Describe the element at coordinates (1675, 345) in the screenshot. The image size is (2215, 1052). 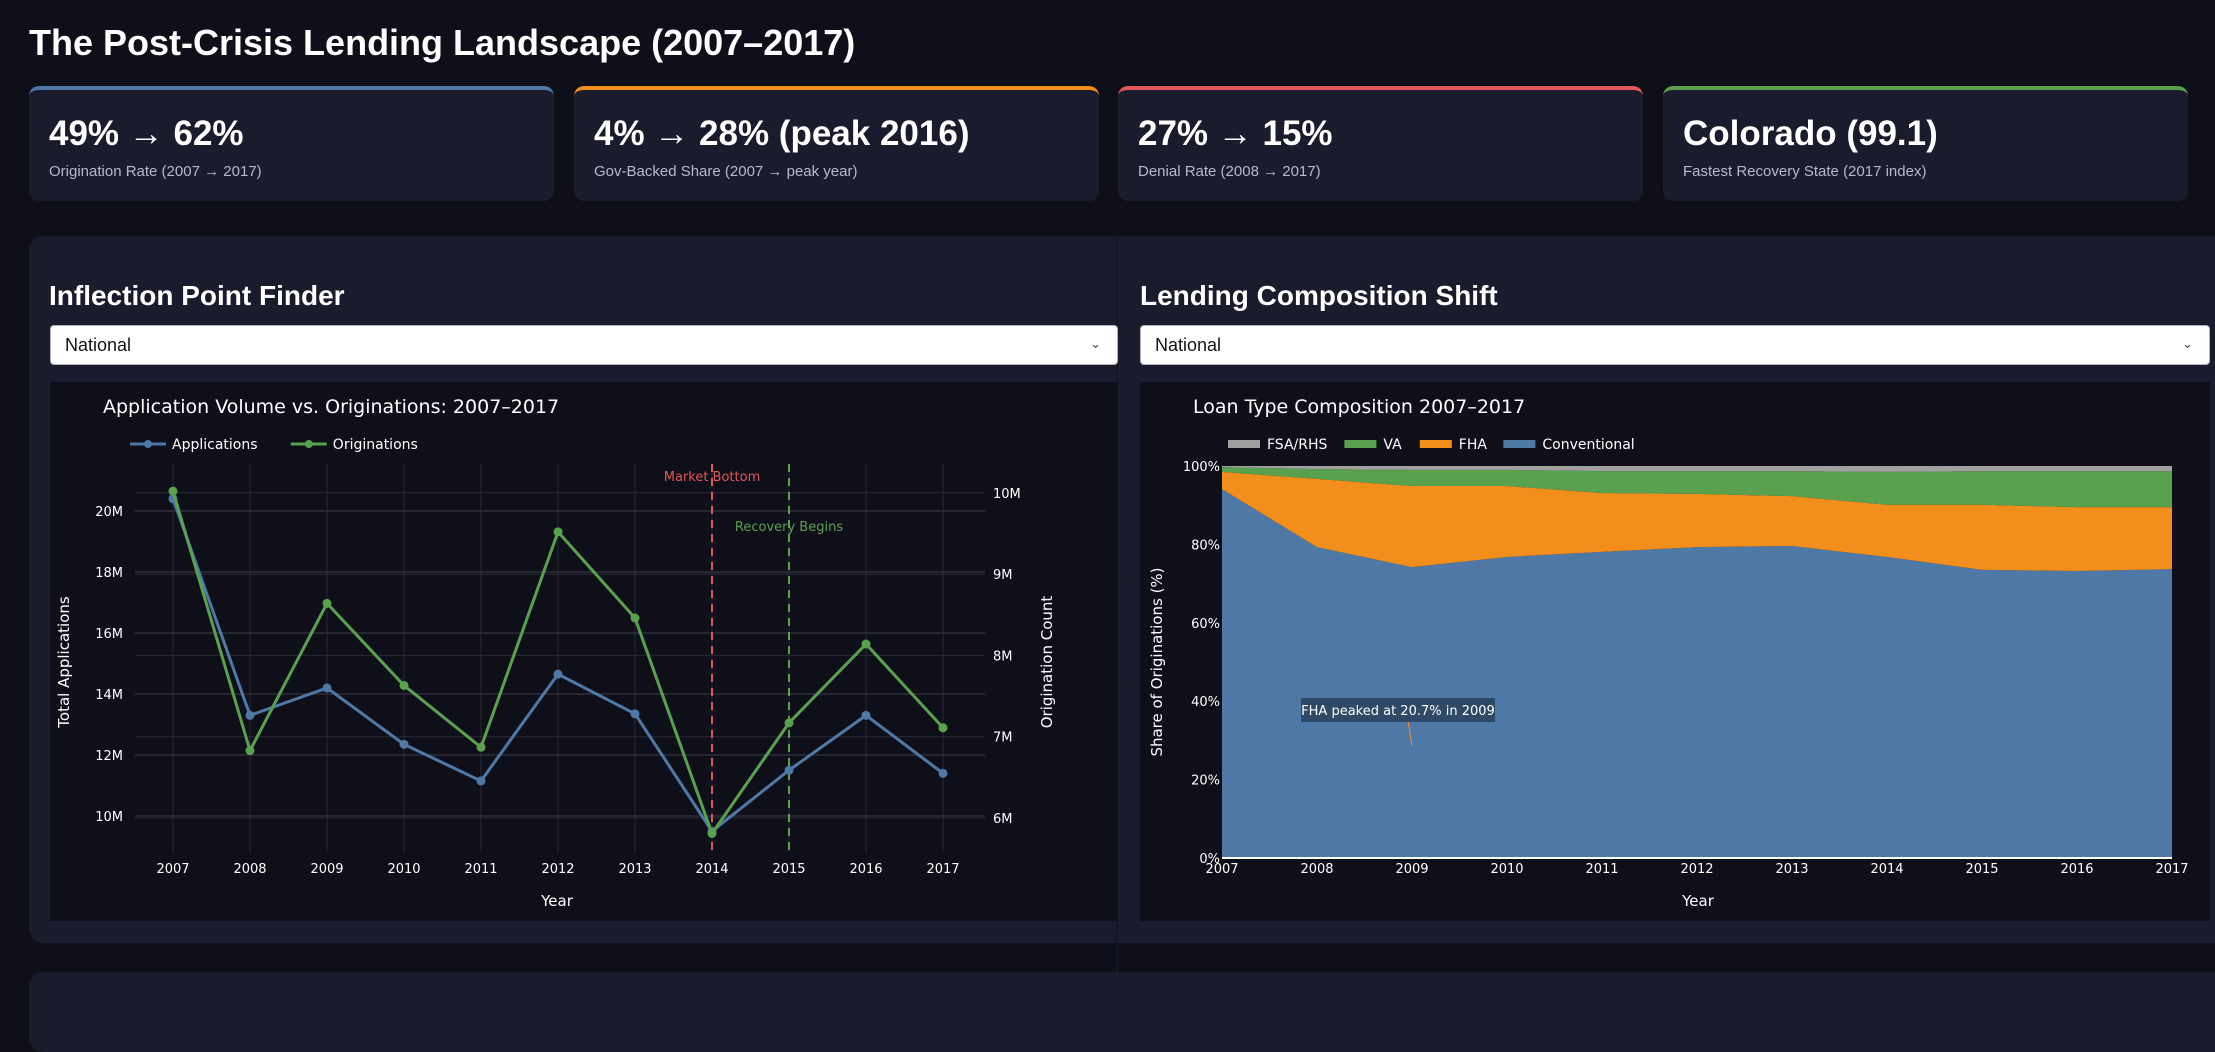
I see `region-select-composition: National ⌄` at that location.